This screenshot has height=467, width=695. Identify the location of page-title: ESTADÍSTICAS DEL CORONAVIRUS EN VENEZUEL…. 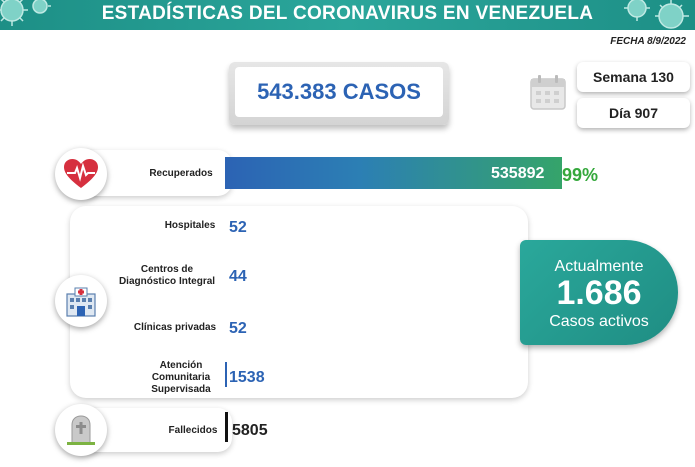
(347, 13).